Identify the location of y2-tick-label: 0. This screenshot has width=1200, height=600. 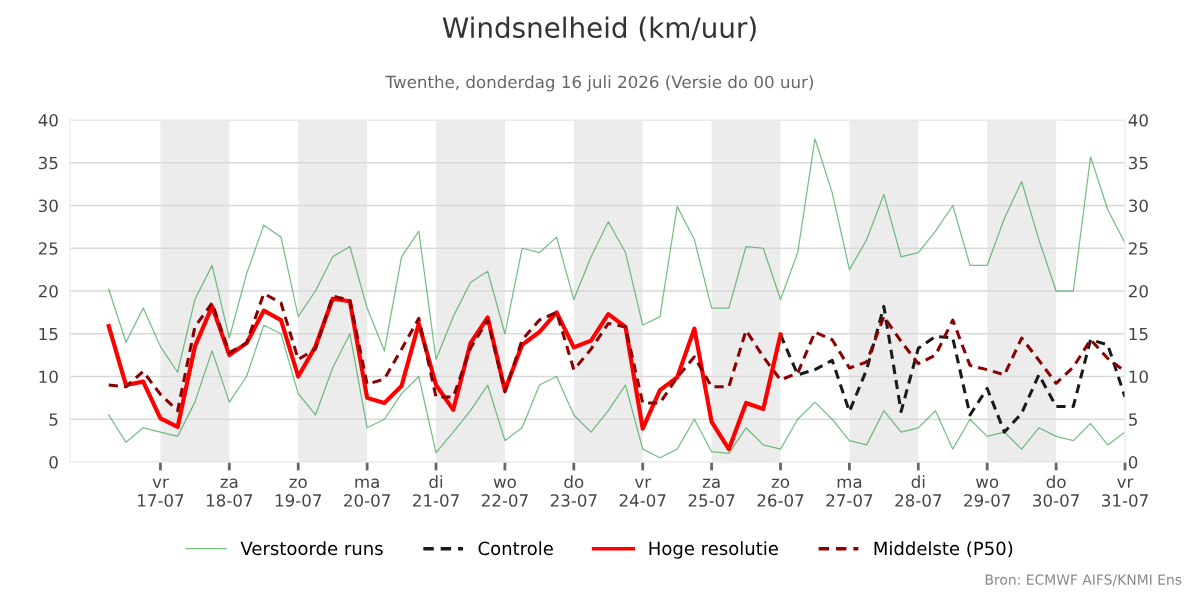
(1133, 462).